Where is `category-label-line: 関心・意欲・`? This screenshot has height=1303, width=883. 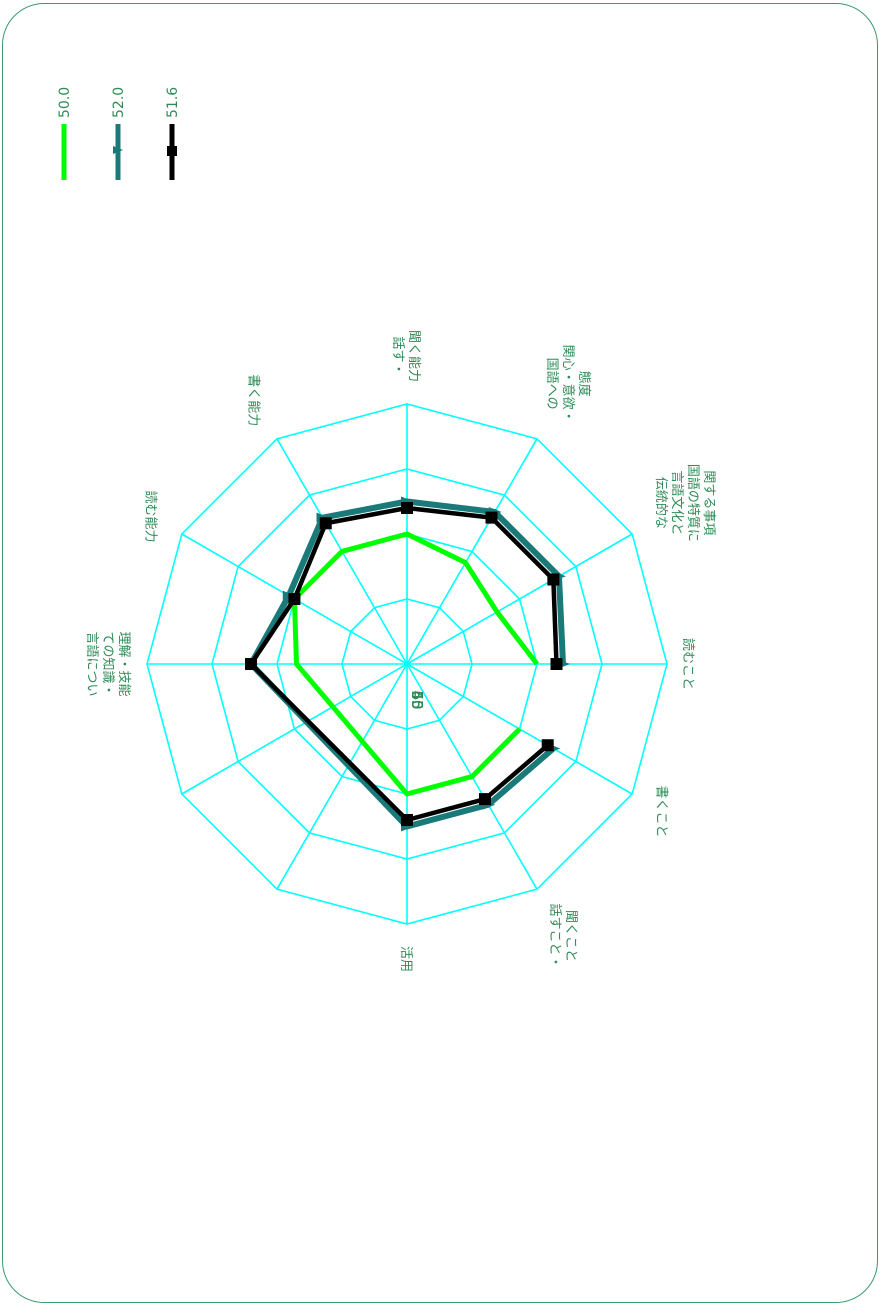 category-label-line: 関心・意欲・ is located at coordinates (568, 384).